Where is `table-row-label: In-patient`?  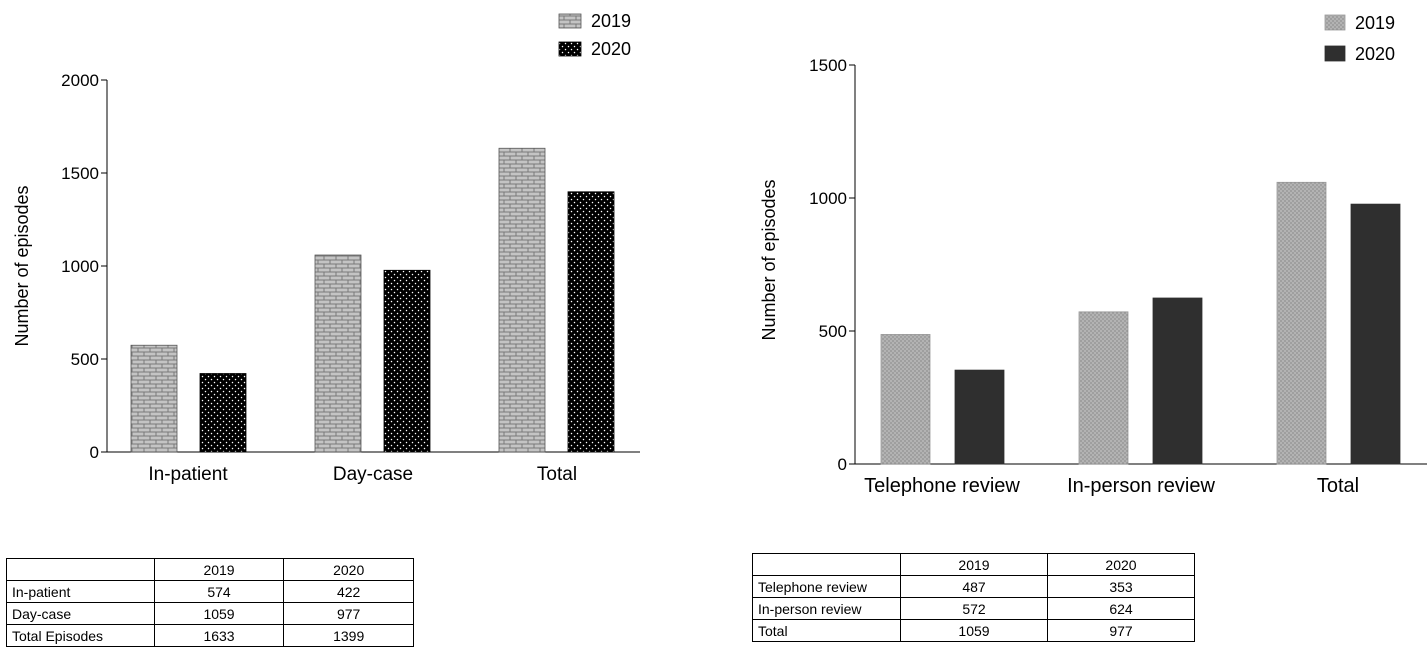
table-row-label: In-patient is located at coordinates (80, 591).